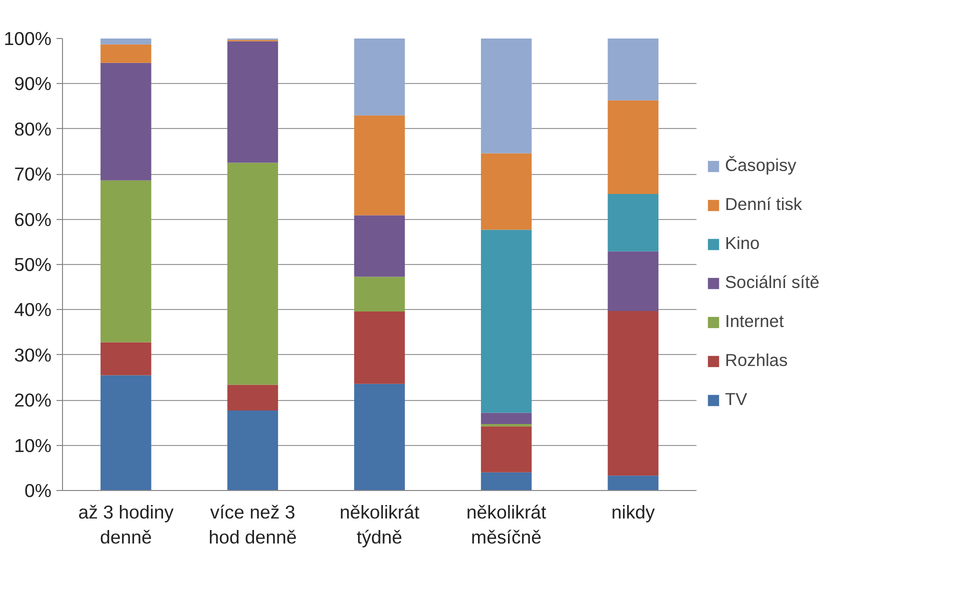  What do you see at coordinates (760, 165) in the screenshot?
I see `legend-label: Časopisy` at bounding box center [760, 165].